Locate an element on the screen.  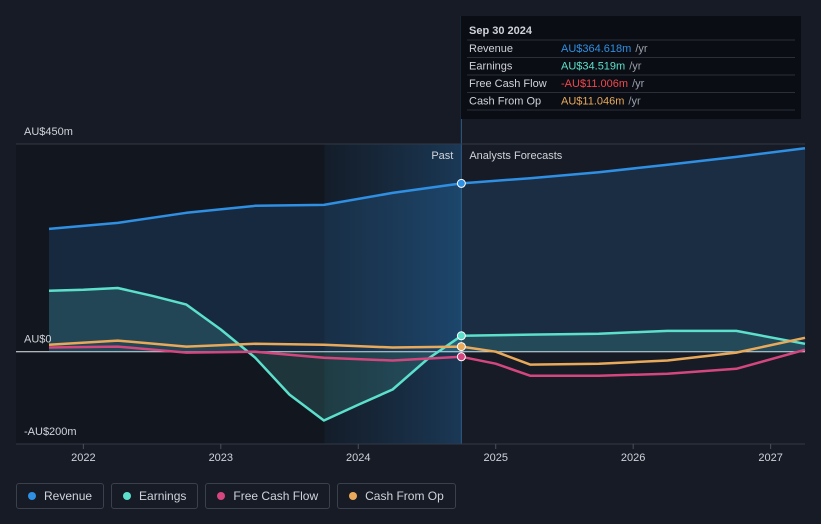
x-tick-label: 2022 is located at coordinates (83, 458).